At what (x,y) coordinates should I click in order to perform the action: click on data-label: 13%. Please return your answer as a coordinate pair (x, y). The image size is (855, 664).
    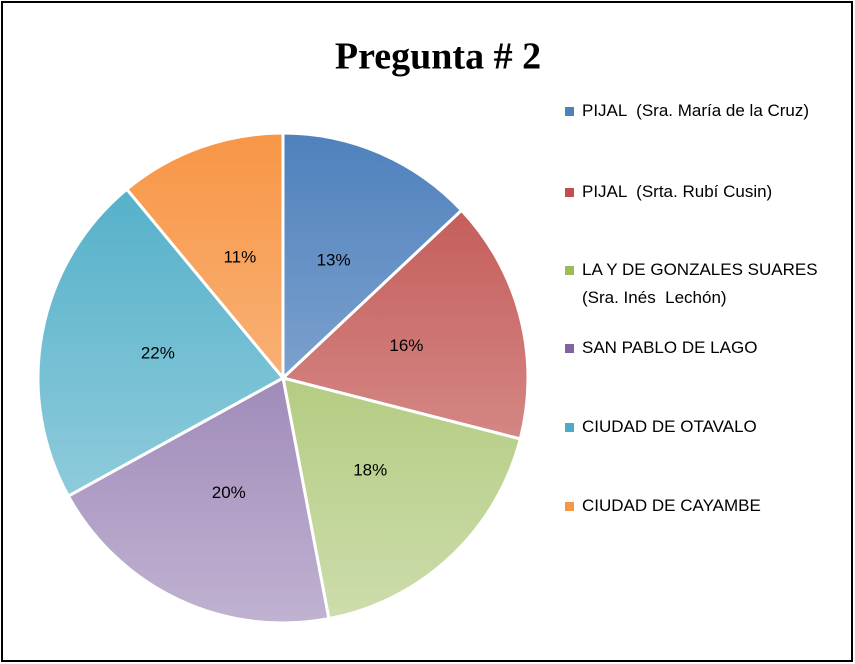
    Looking at the image, I should click on (334, 260).